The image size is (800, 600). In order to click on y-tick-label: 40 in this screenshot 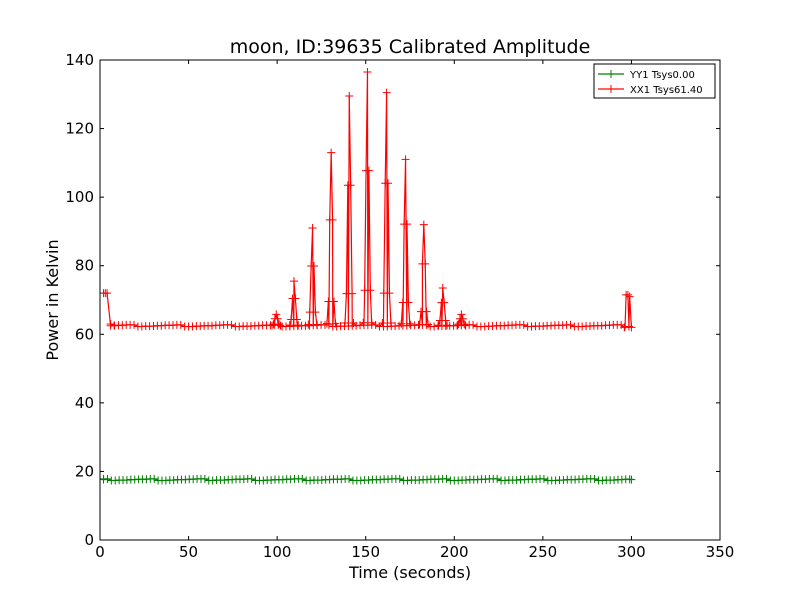, I will do `click(84, 403)`.